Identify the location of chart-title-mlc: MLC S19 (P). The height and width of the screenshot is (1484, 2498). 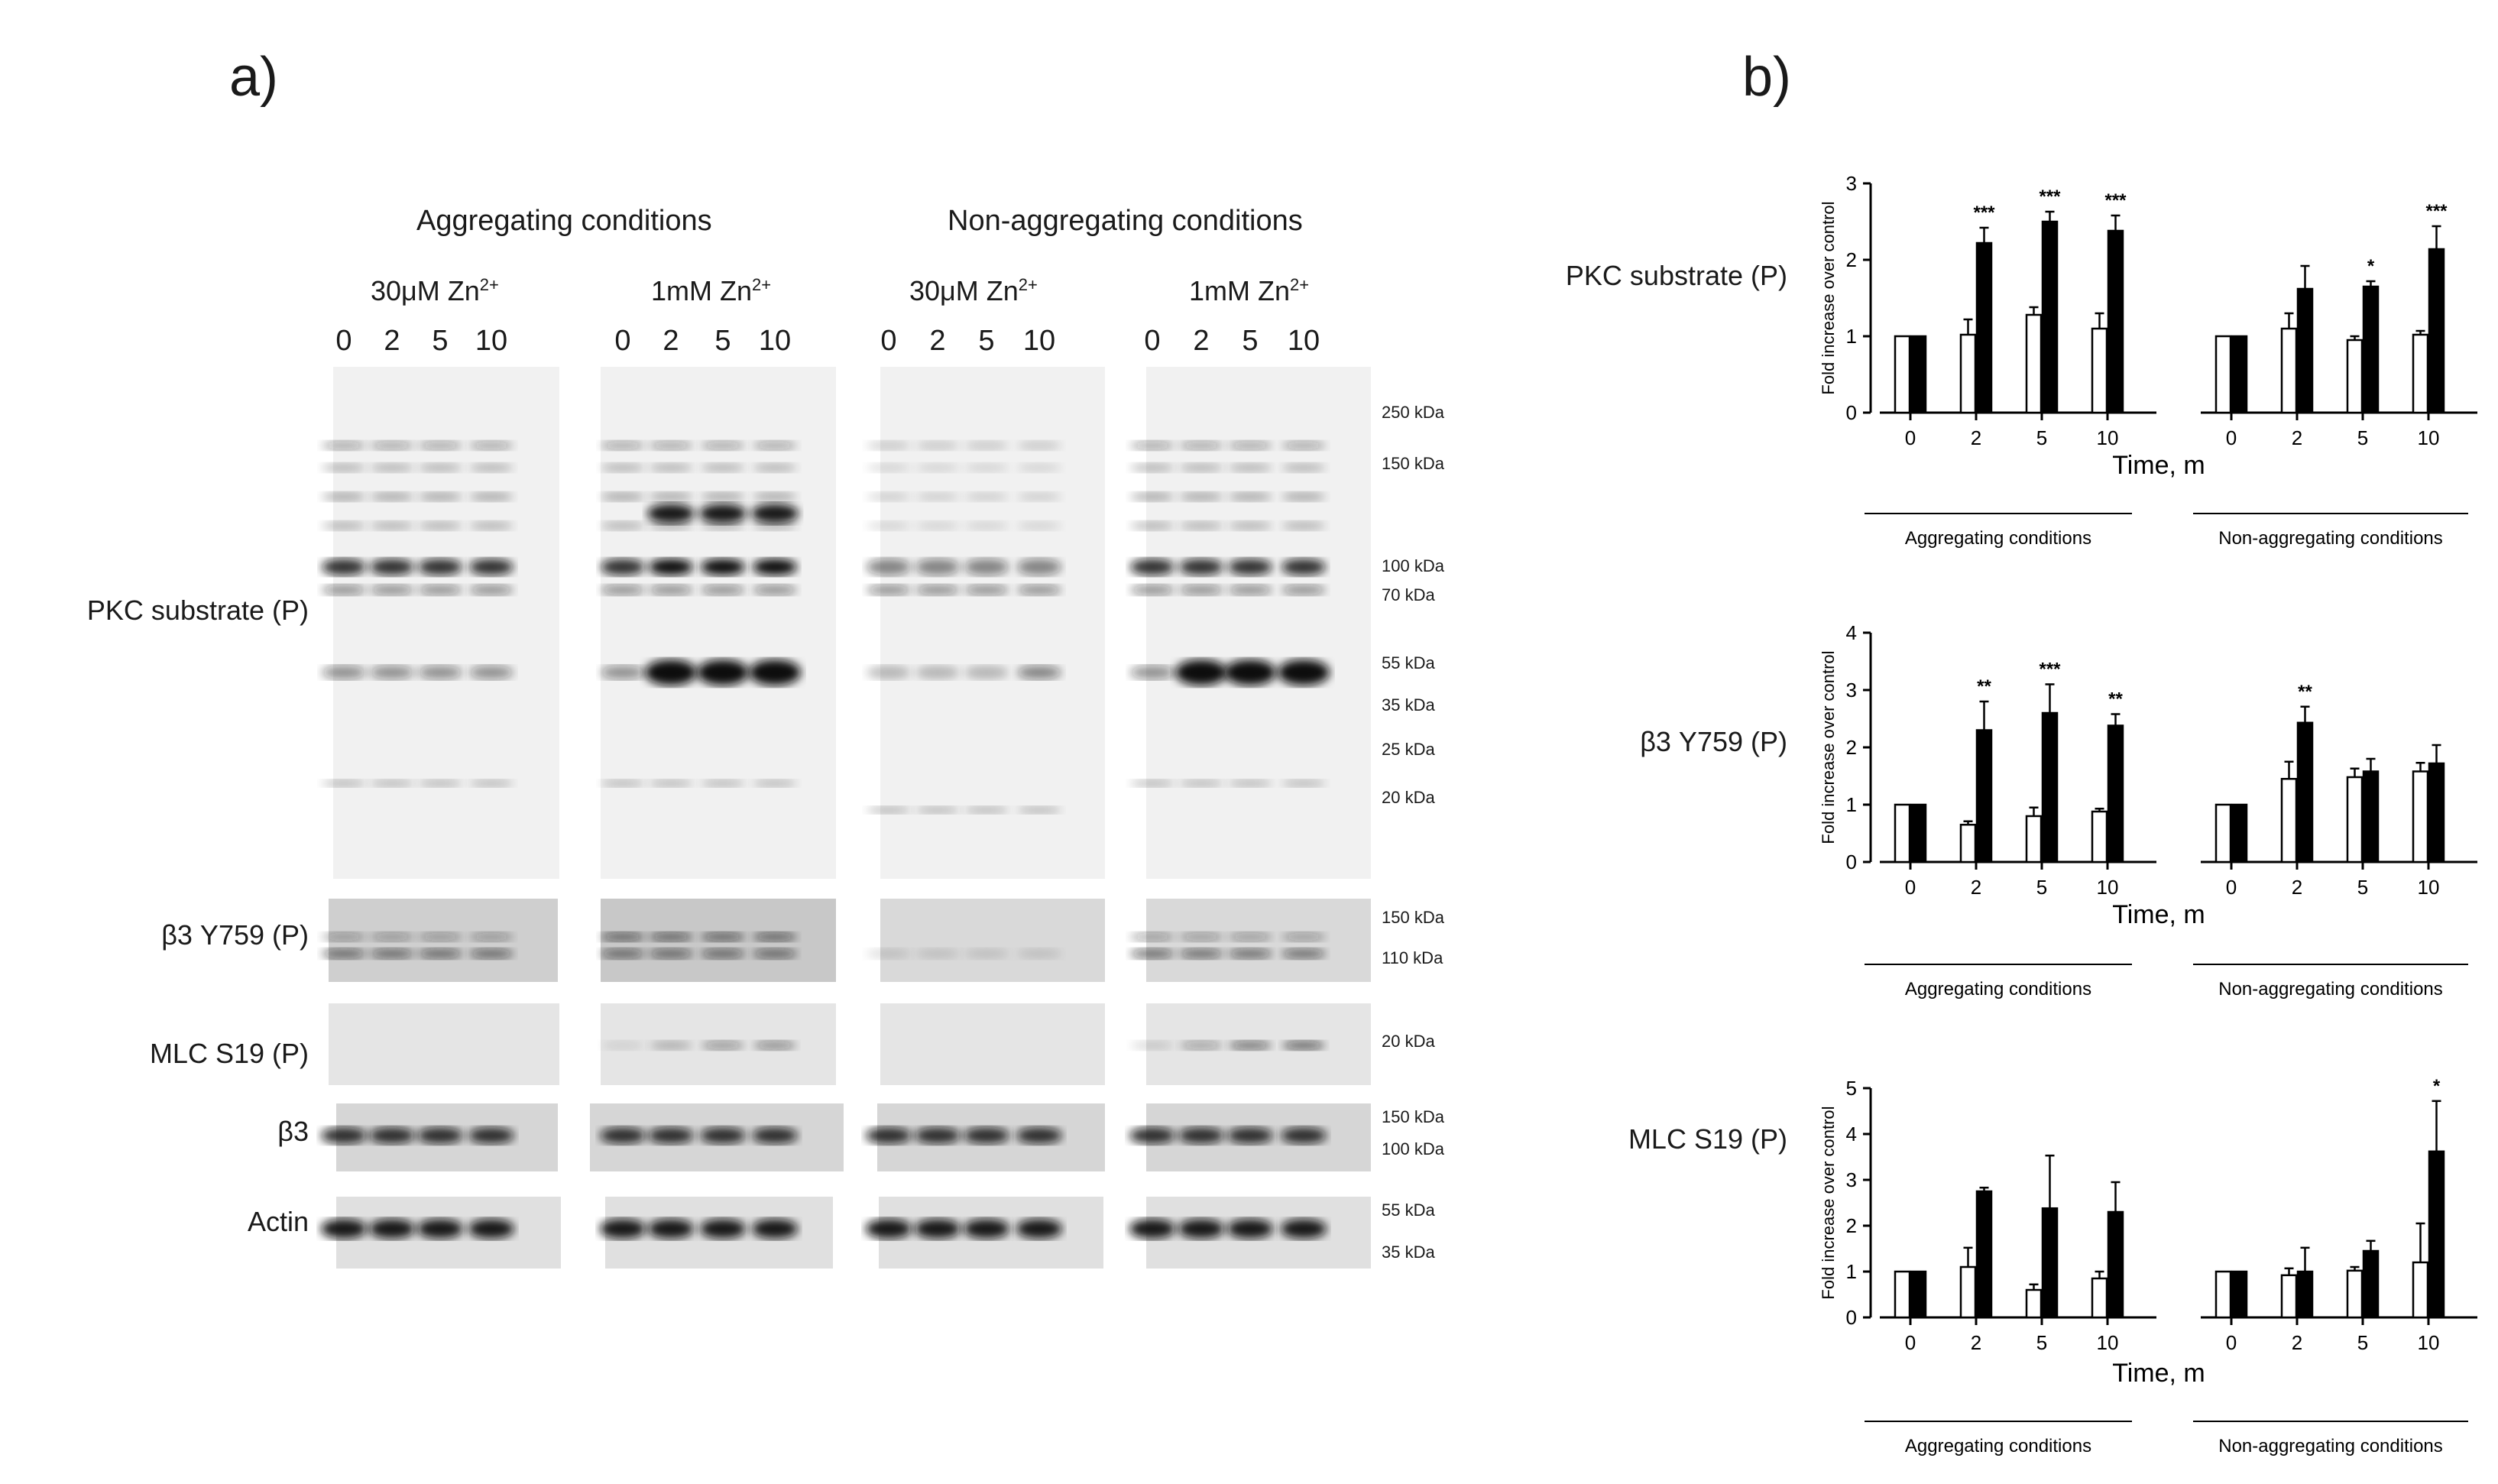
(1707, 1139).